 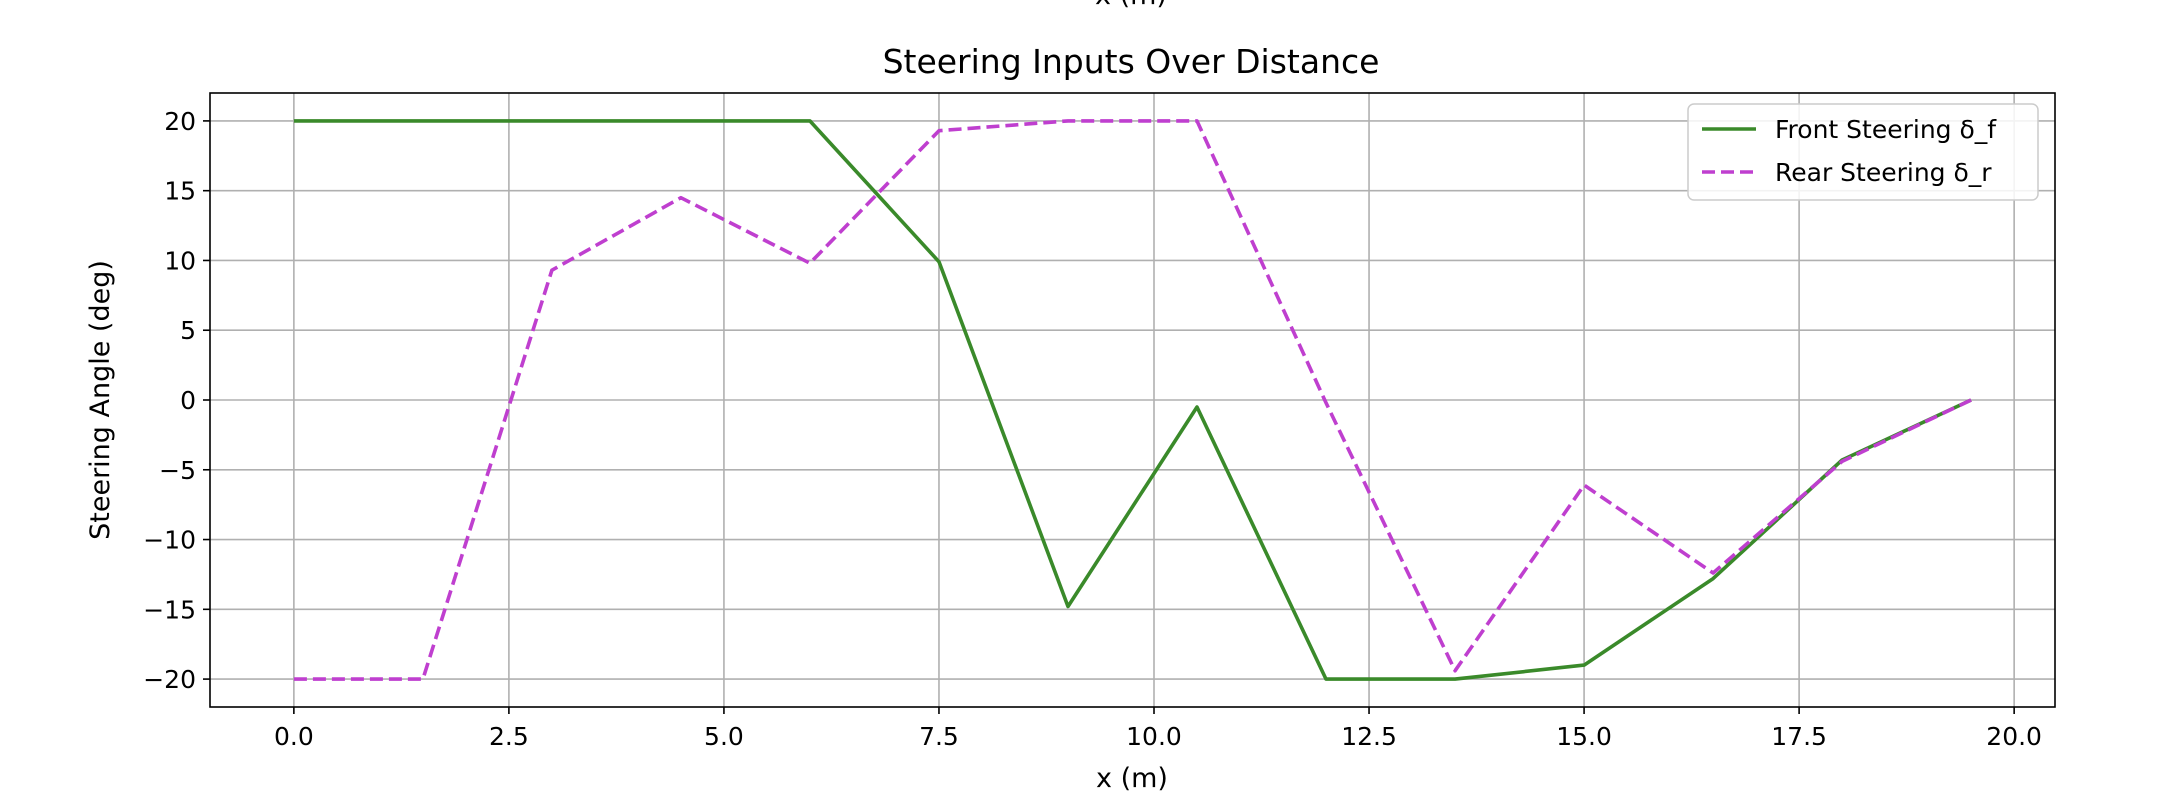 What do you see at coordinates (724, 736) in the screenshot?
I see `x-tick-label: 5.0` at bounding box center [724, 736].